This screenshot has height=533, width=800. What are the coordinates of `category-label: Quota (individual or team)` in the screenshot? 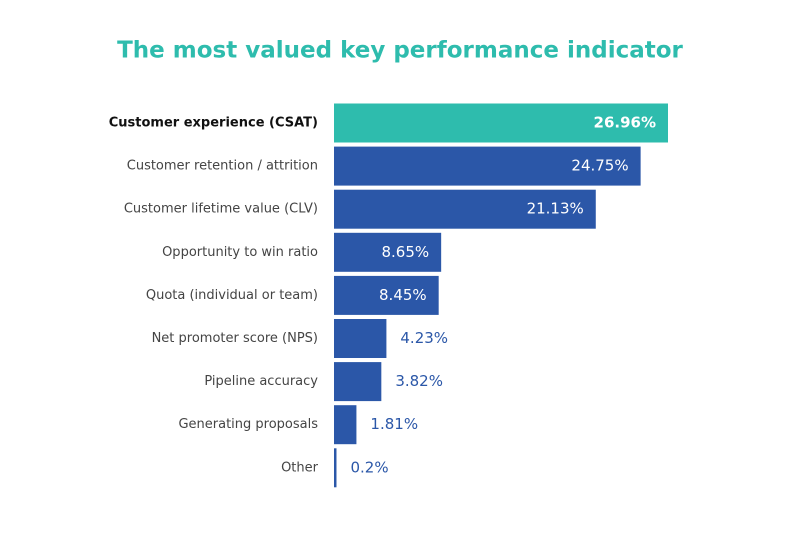 It's located at (232, 295).